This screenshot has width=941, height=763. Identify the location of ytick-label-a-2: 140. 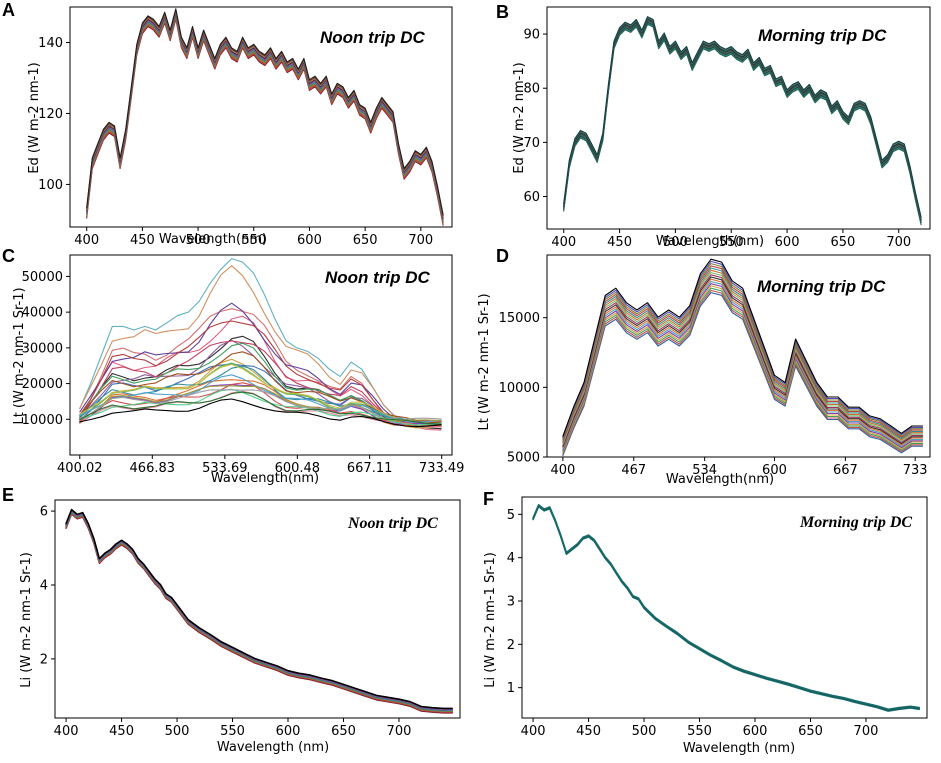
(50, 43).